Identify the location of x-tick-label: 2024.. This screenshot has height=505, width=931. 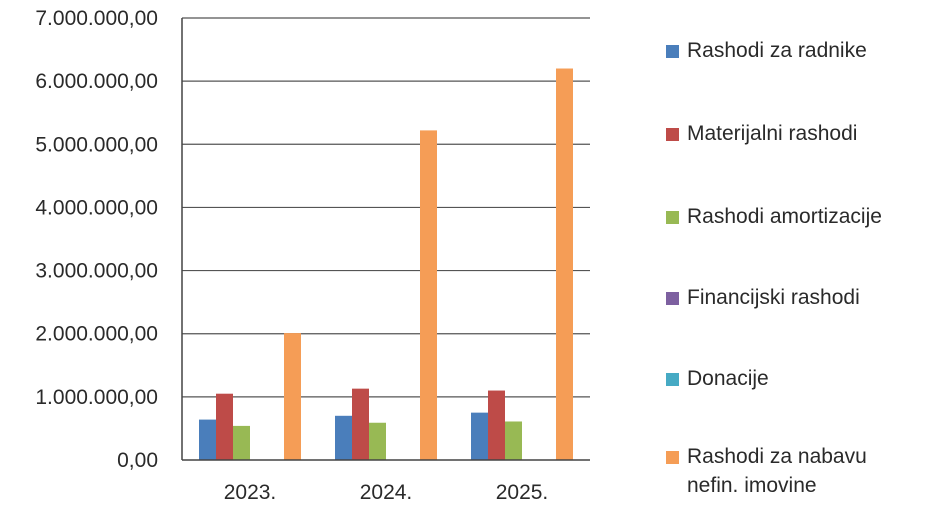
(386, 492).